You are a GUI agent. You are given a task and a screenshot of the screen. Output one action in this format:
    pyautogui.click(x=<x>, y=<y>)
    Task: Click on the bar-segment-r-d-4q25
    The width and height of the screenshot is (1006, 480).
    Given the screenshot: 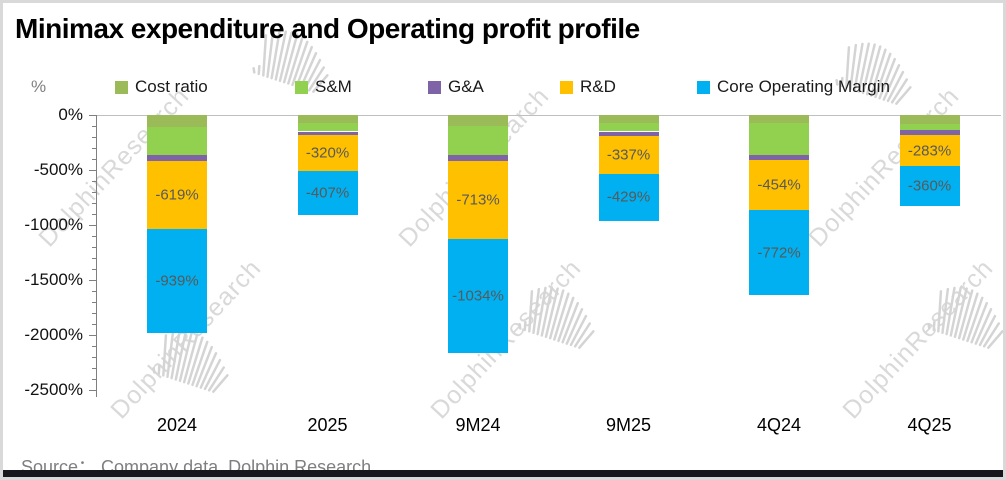 What is the action you would take?
    pyautogui.click(x=929, y=151)
    